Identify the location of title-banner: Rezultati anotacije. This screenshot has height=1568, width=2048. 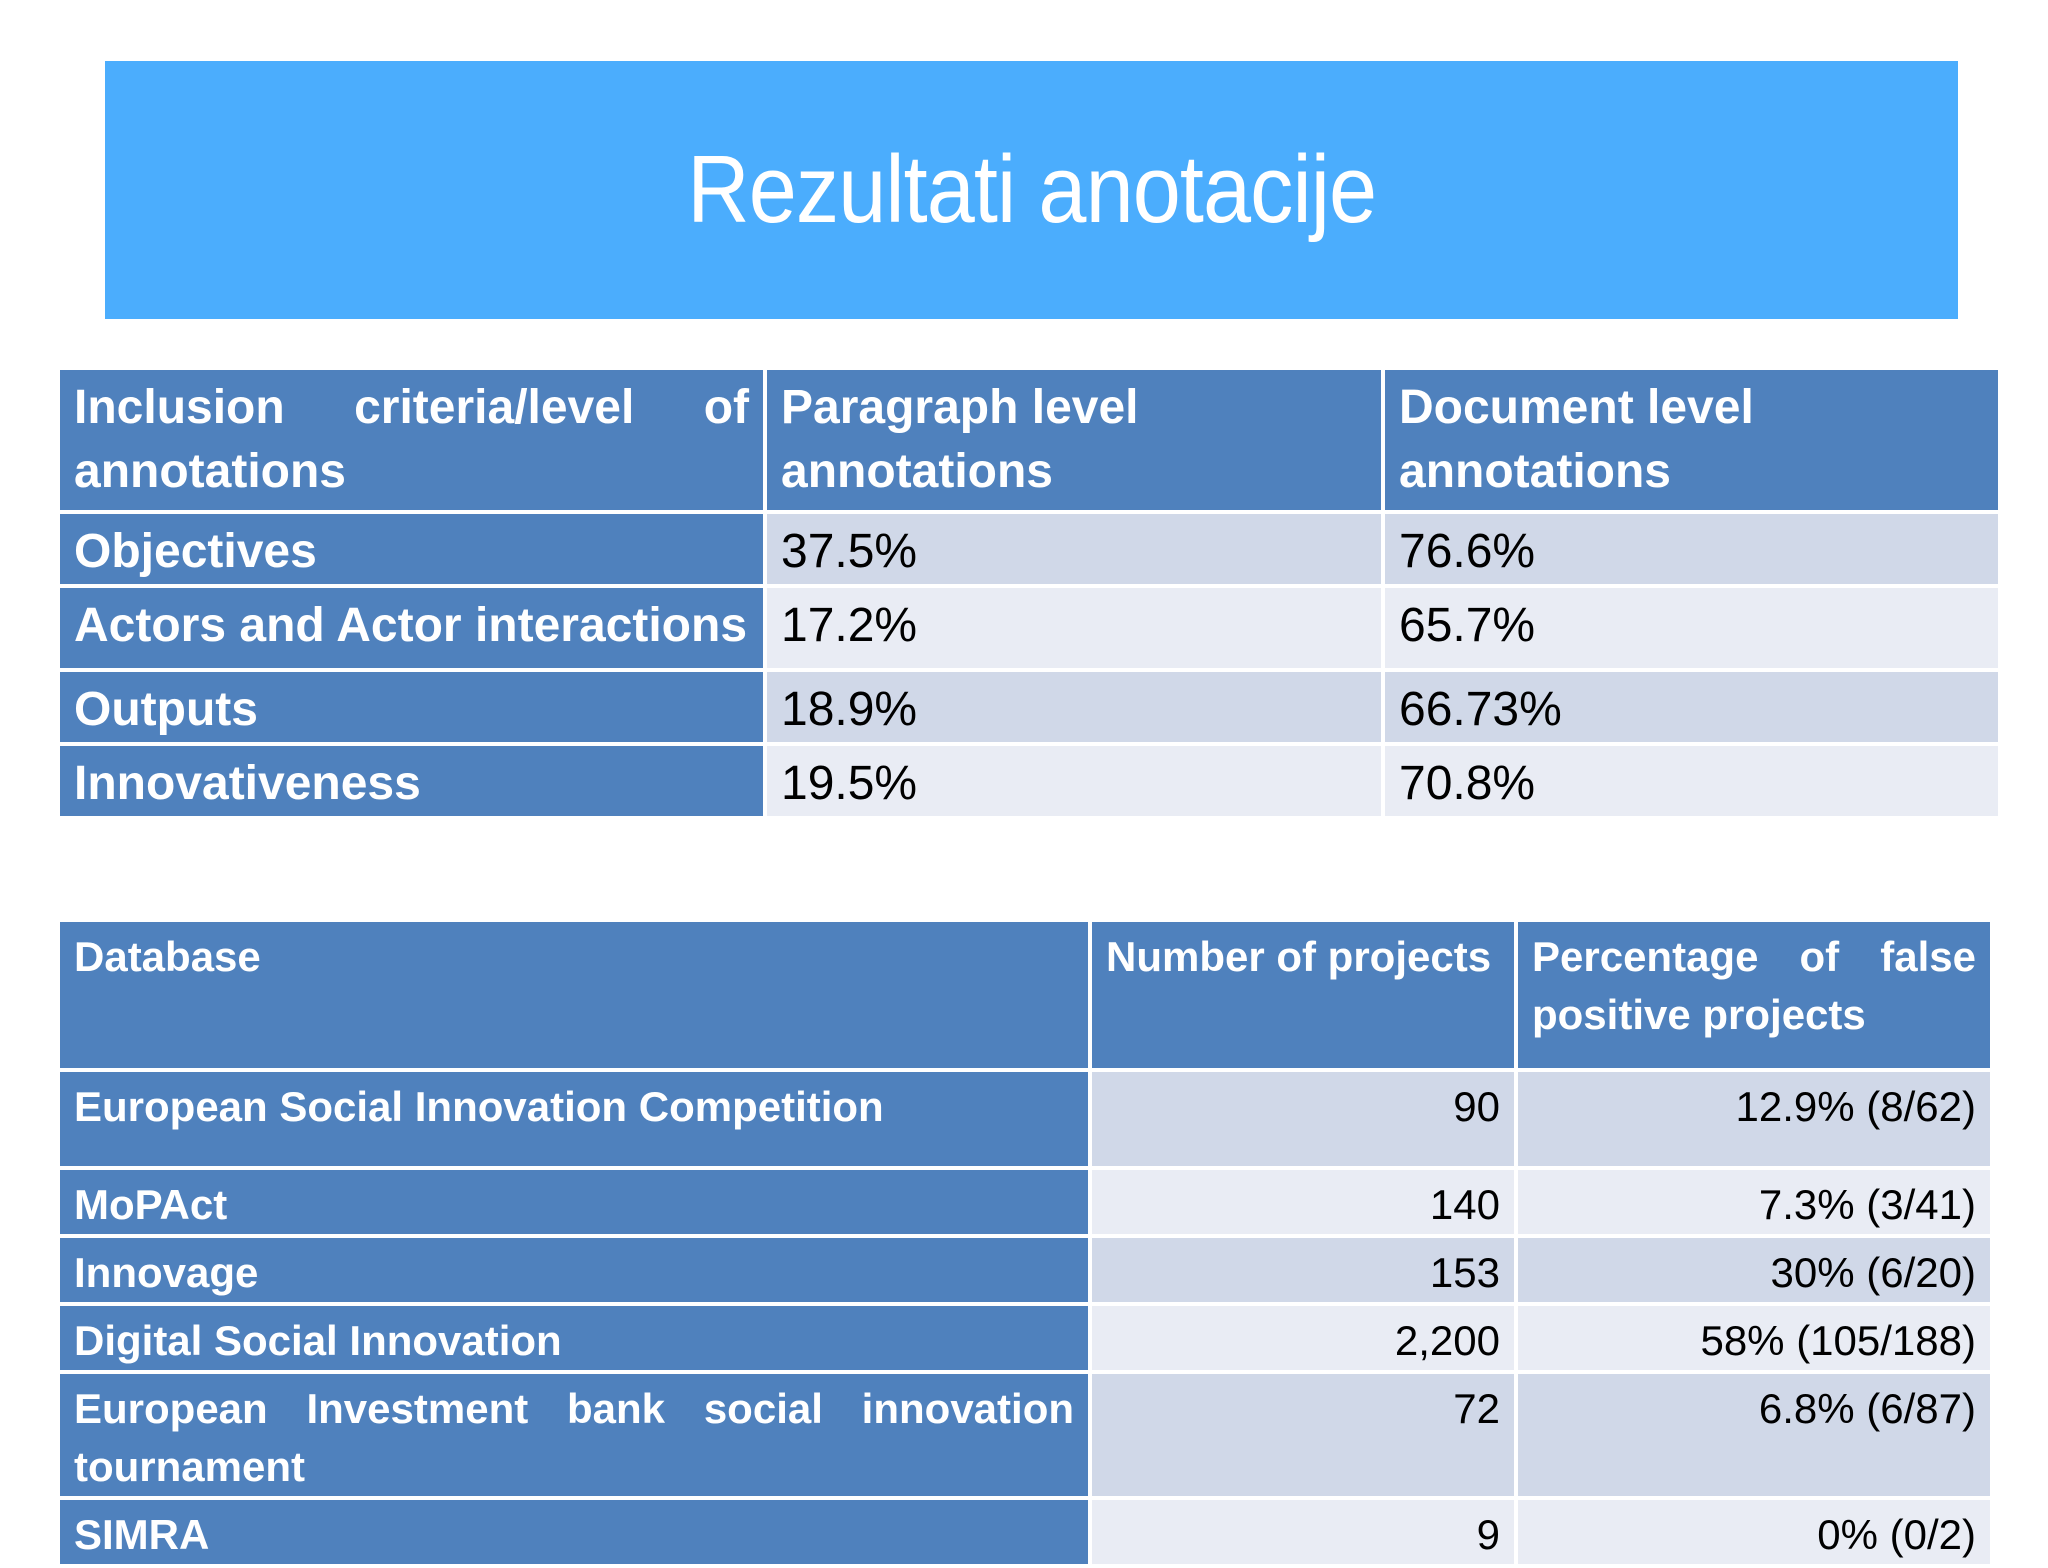
(1031, 190).